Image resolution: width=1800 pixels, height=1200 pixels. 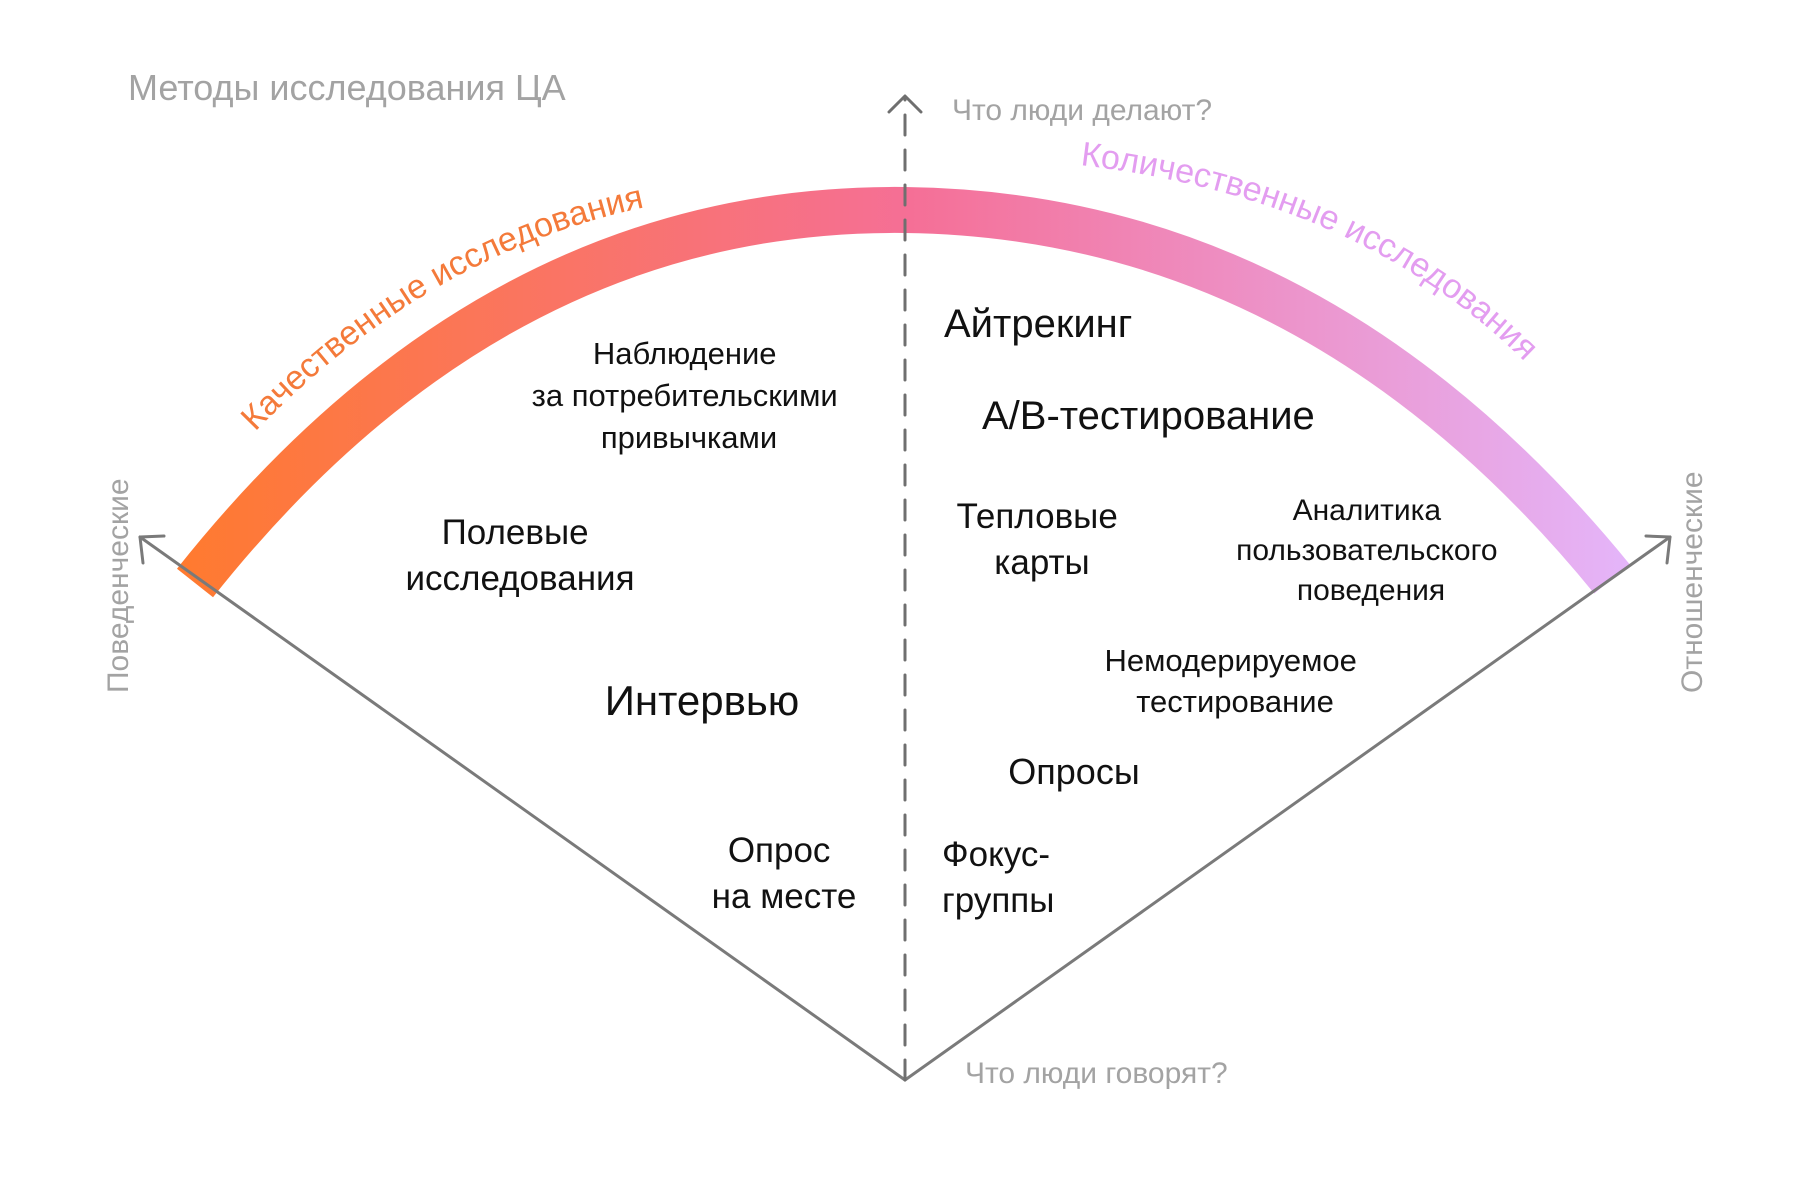 I want to click on method-ab-testing: А/В-тестирование, so click(x=1148, y=416).